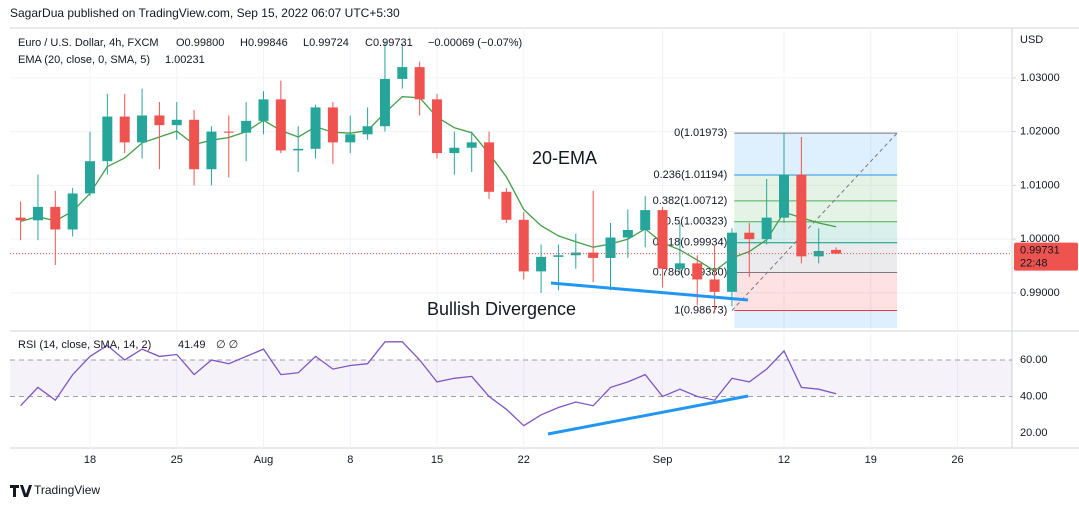 This screenshot has height=508, width=1079. What do you see at coordinates (784, 460) in the screenshot?
I see `x-tick-label: 12` at bounding box center [784, 460].